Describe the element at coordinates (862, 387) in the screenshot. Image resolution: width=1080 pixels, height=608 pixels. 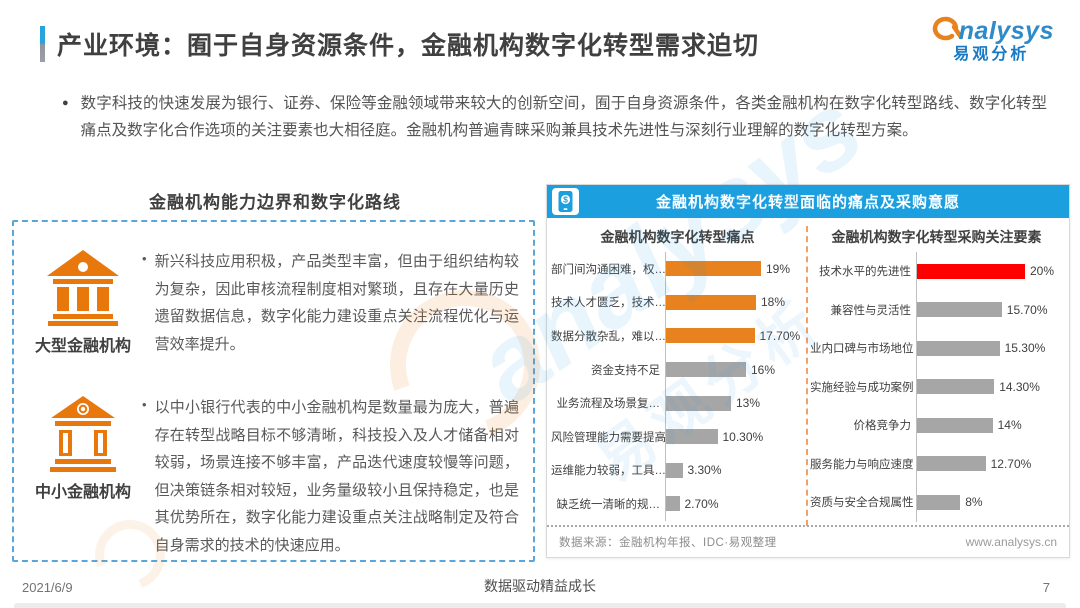
I see `bar-category-label: 实施经验与成功案例` at that location.